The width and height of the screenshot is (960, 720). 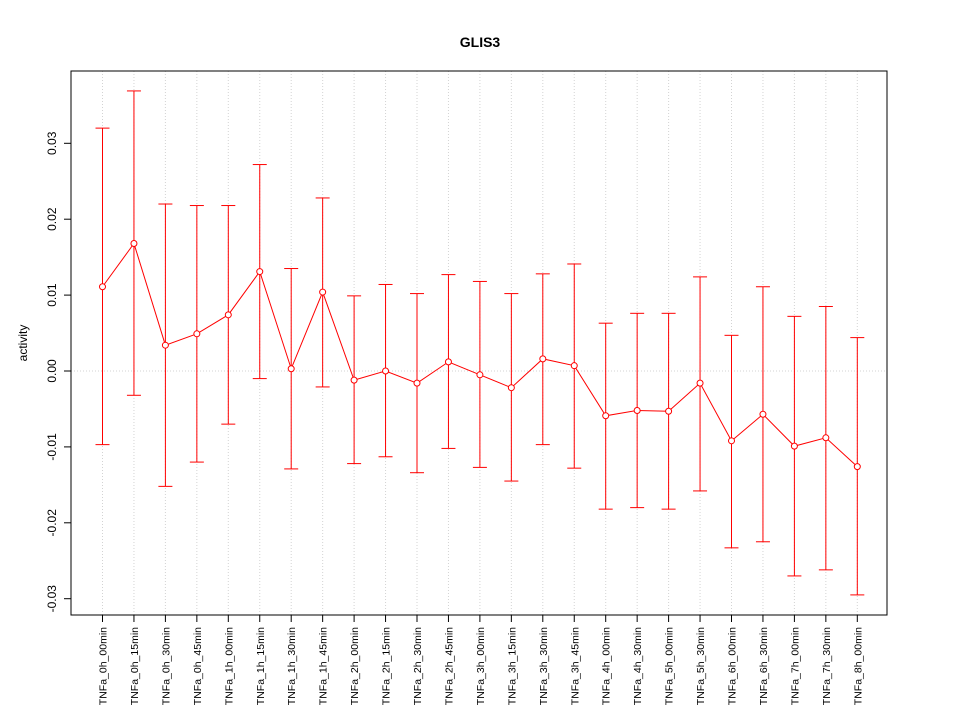 What do you see at coordinates (52, 599) in the screenshot?
I see `y-tick-label: -0.03` at bounding box center [52, 599].